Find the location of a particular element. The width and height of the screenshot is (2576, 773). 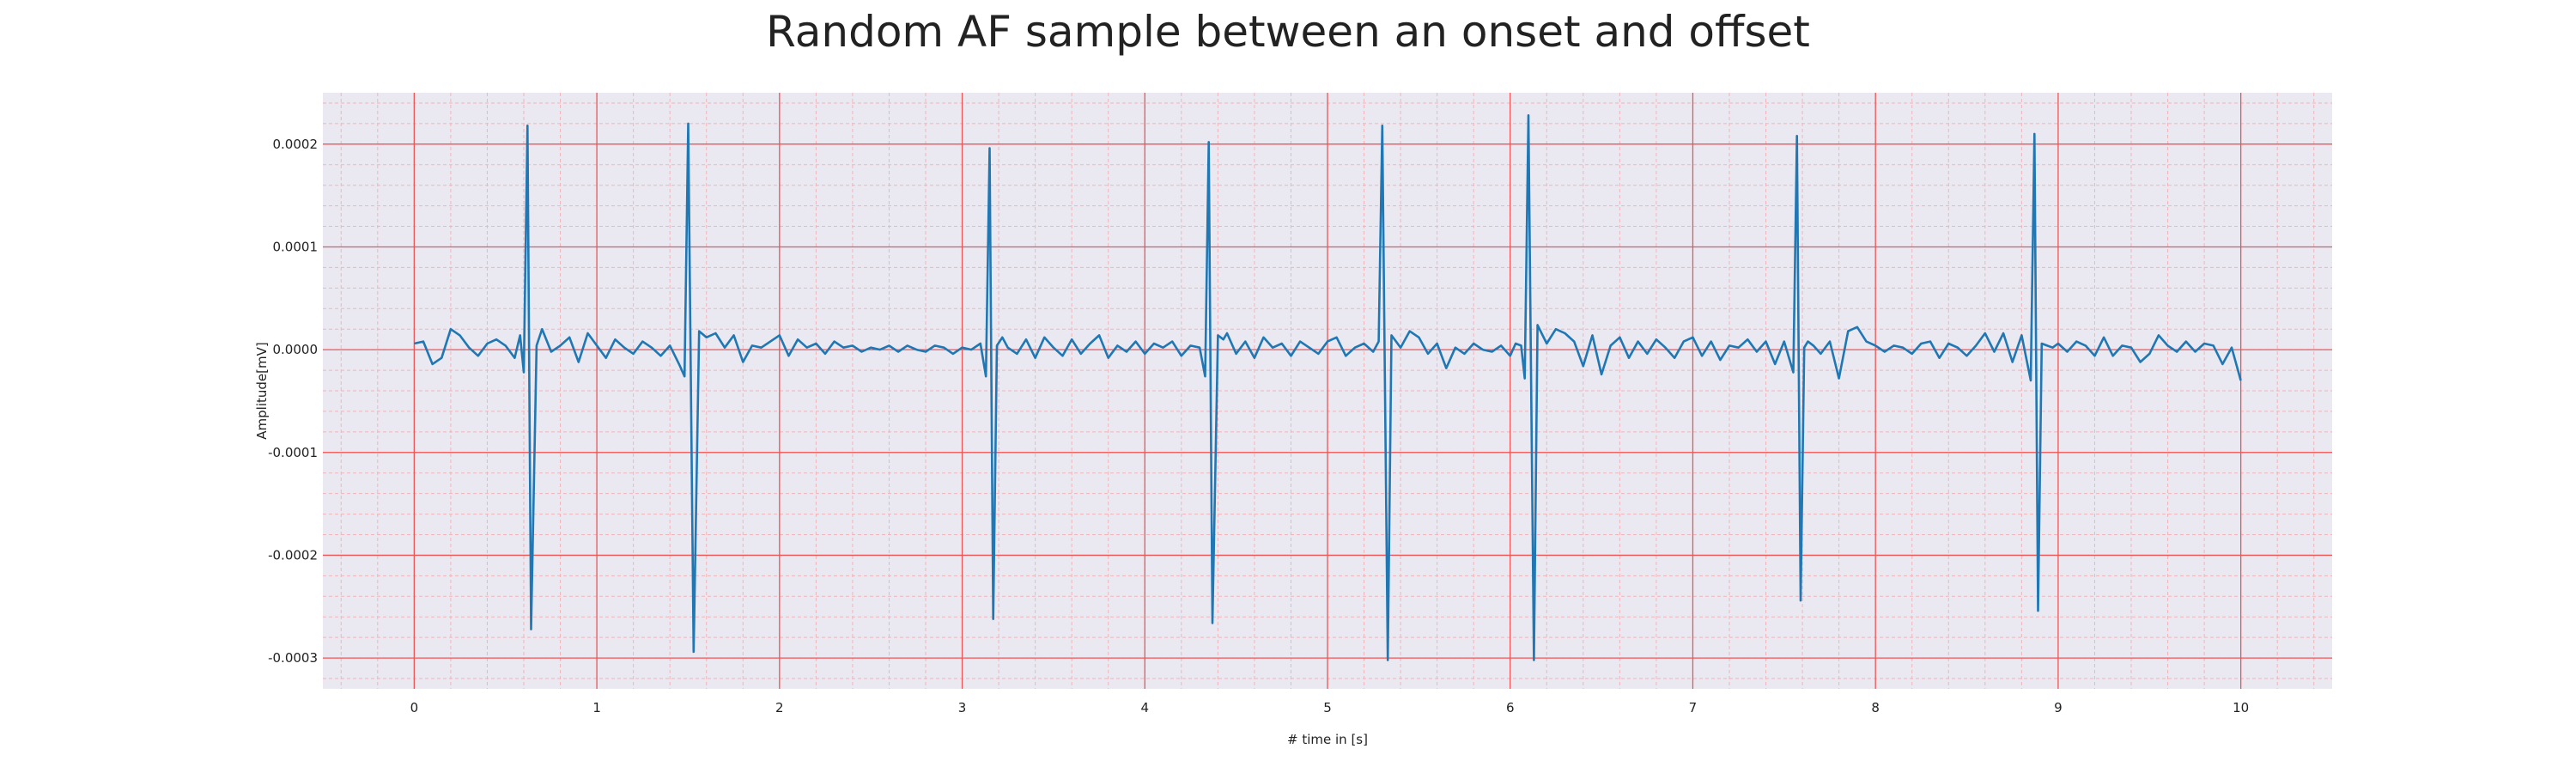

x-tick-label: 9 is located at coordinates (2058, 707).